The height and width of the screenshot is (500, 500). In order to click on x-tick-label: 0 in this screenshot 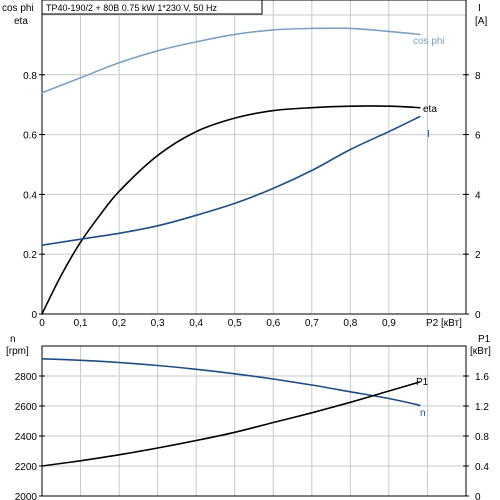, I will do `click(42, 323)`.